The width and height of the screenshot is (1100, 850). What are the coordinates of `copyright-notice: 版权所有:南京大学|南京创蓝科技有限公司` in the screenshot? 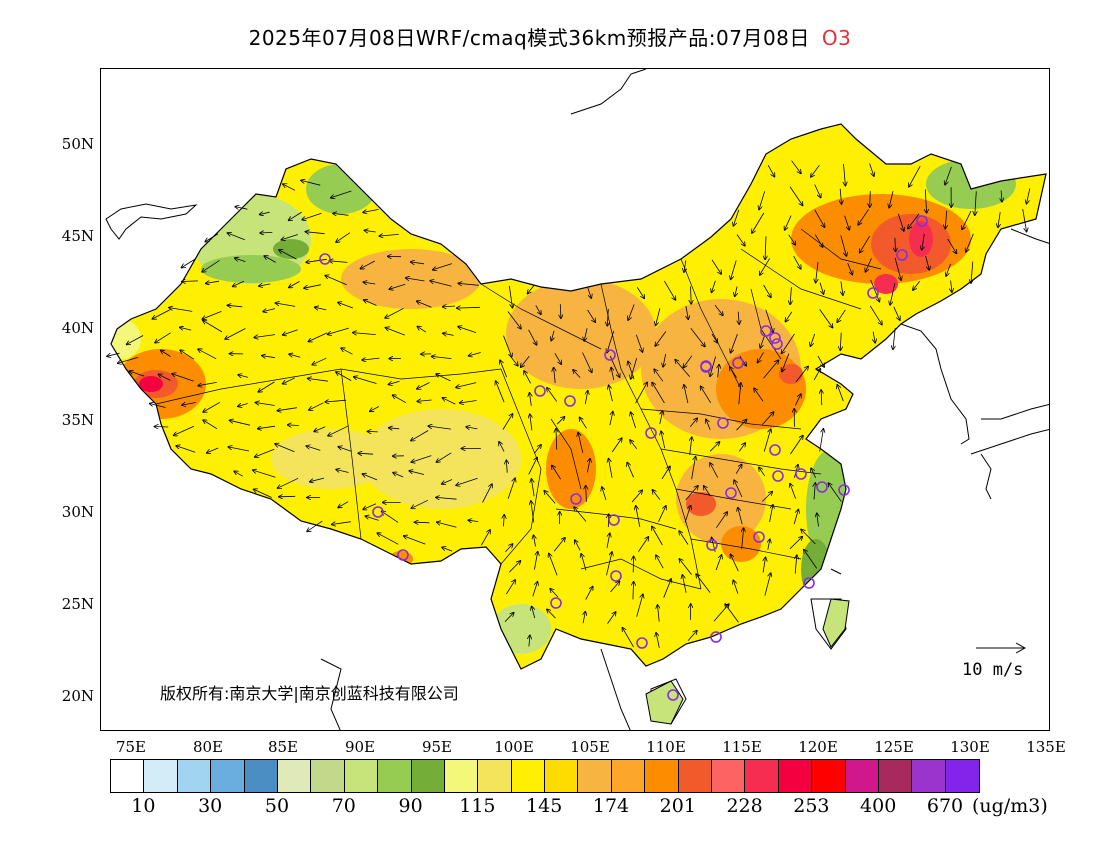 It's located at (309, 693).